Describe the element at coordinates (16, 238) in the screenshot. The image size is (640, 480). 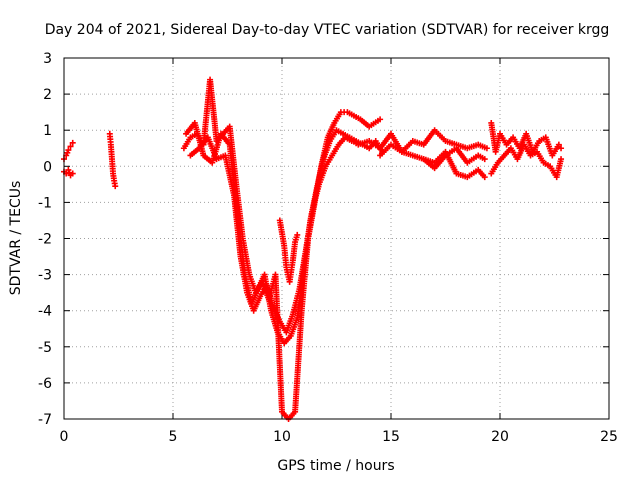
I see `y-axis-label: SDTVAR / TECUs` at that location.